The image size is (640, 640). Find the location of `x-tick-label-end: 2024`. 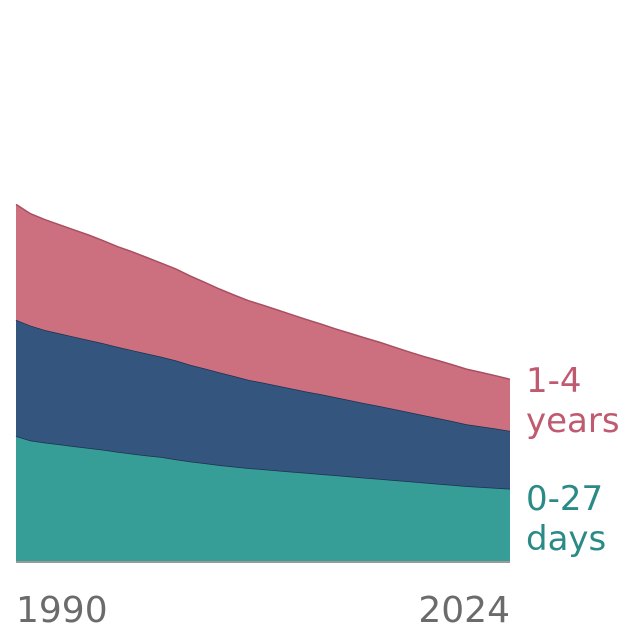

x-tick-label-end: 2024 is located at coordinates (464, 610).